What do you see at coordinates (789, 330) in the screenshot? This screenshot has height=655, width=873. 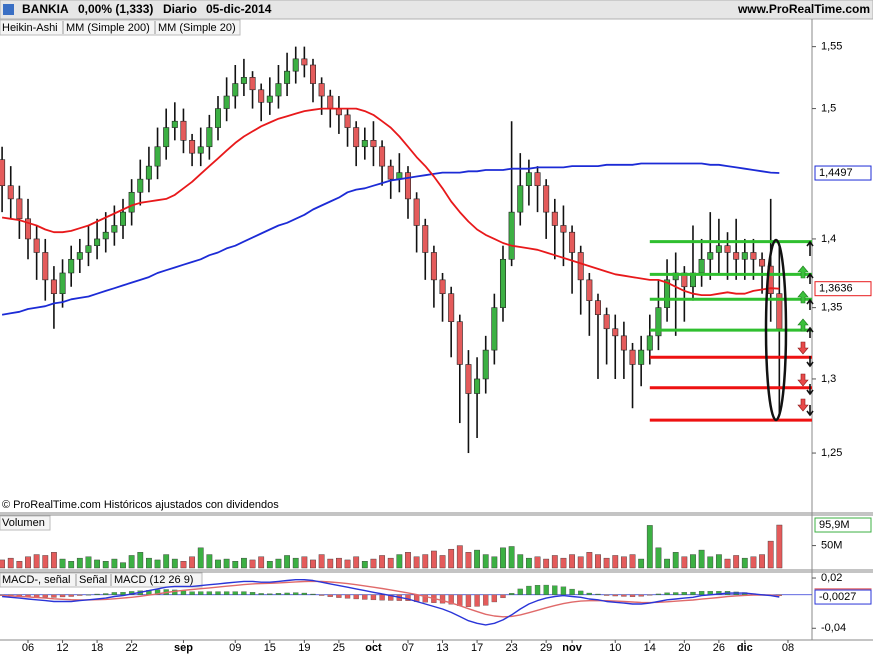 I see `drawing-overlay` at bounding box center [789, 330].